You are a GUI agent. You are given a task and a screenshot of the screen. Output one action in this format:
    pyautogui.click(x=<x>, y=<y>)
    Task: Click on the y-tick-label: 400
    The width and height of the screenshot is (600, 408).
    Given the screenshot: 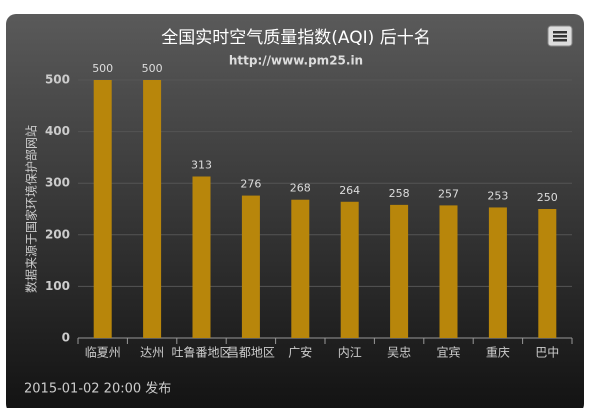 What is the action you would take?
    pyautogui.click(x=57, y=131)
    